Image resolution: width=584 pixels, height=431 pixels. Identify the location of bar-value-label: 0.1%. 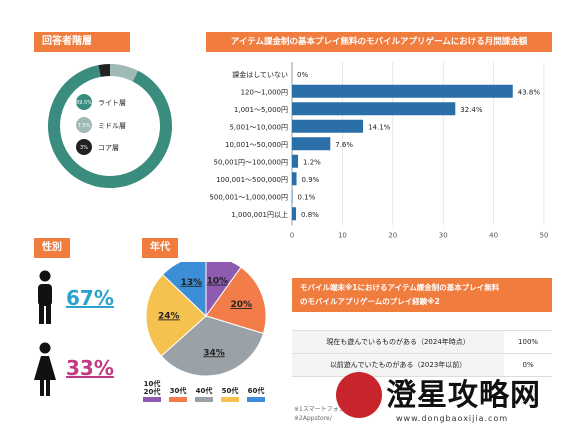
(307, 197).